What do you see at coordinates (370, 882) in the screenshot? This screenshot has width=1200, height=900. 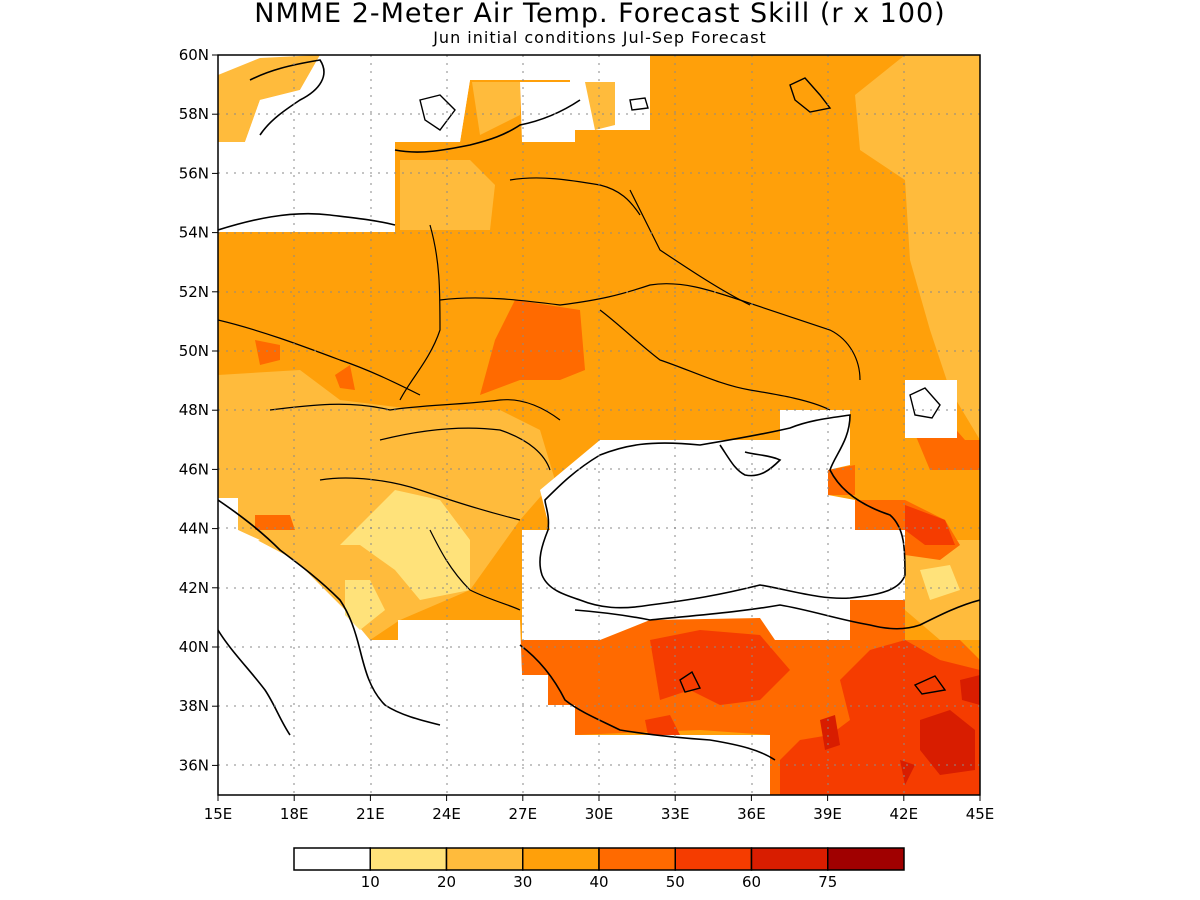 I see `colorbar-label: 10` at bounding box center [370, 882].